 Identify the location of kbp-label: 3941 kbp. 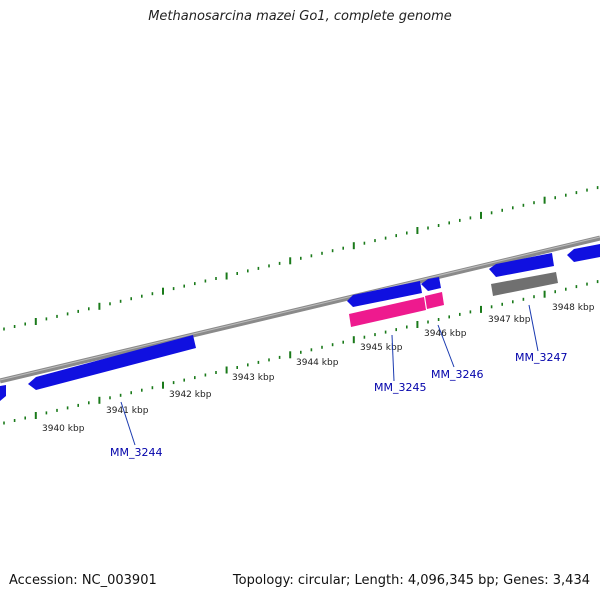
(127, 411).